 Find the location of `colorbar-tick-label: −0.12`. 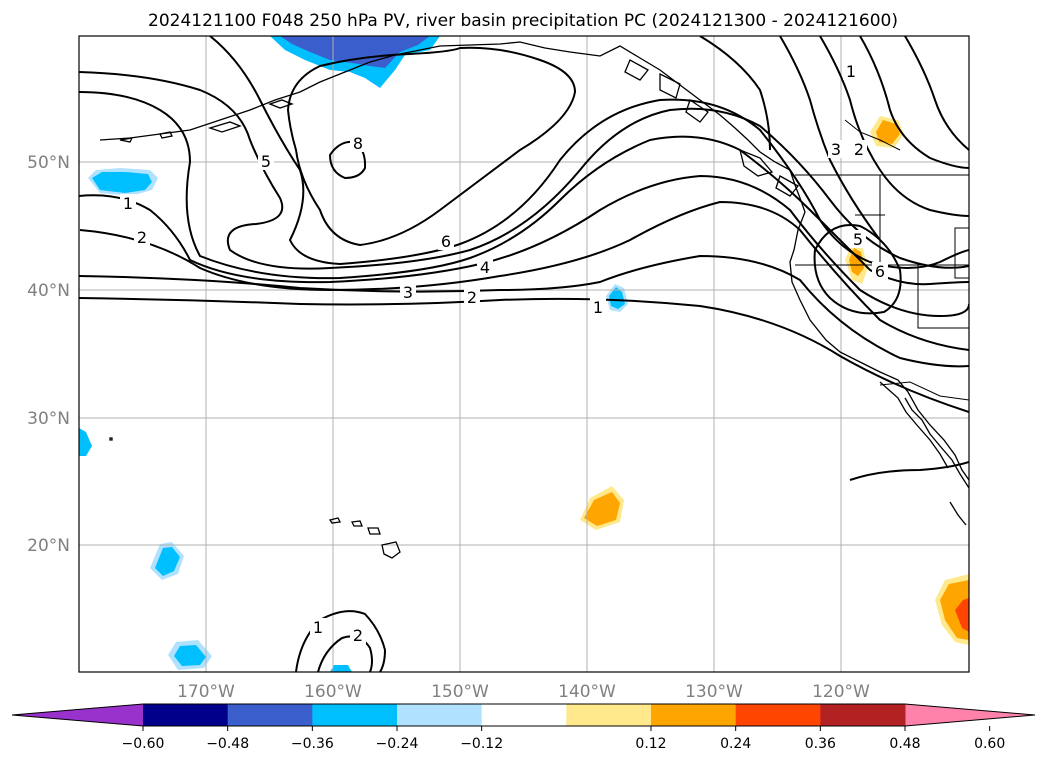

colorbar-tick-label: −0.12 is located at coordinates (481, 744).